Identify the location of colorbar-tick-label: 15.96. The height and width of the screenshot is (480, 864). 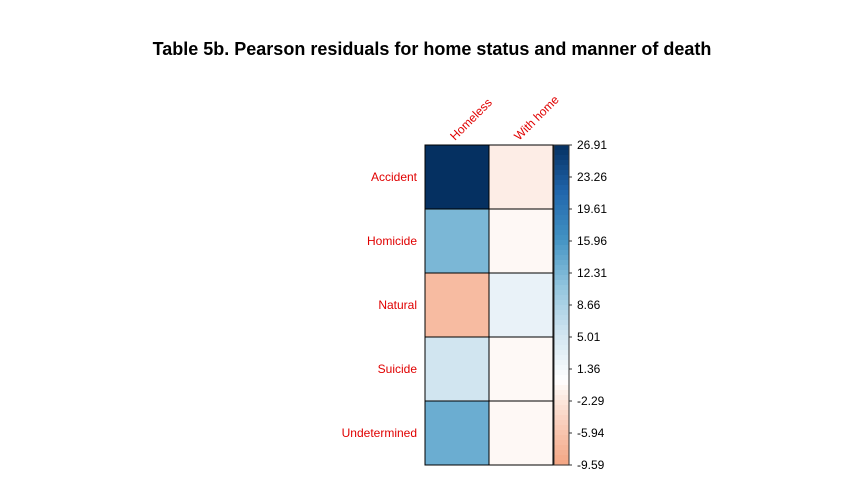
(592, 241).